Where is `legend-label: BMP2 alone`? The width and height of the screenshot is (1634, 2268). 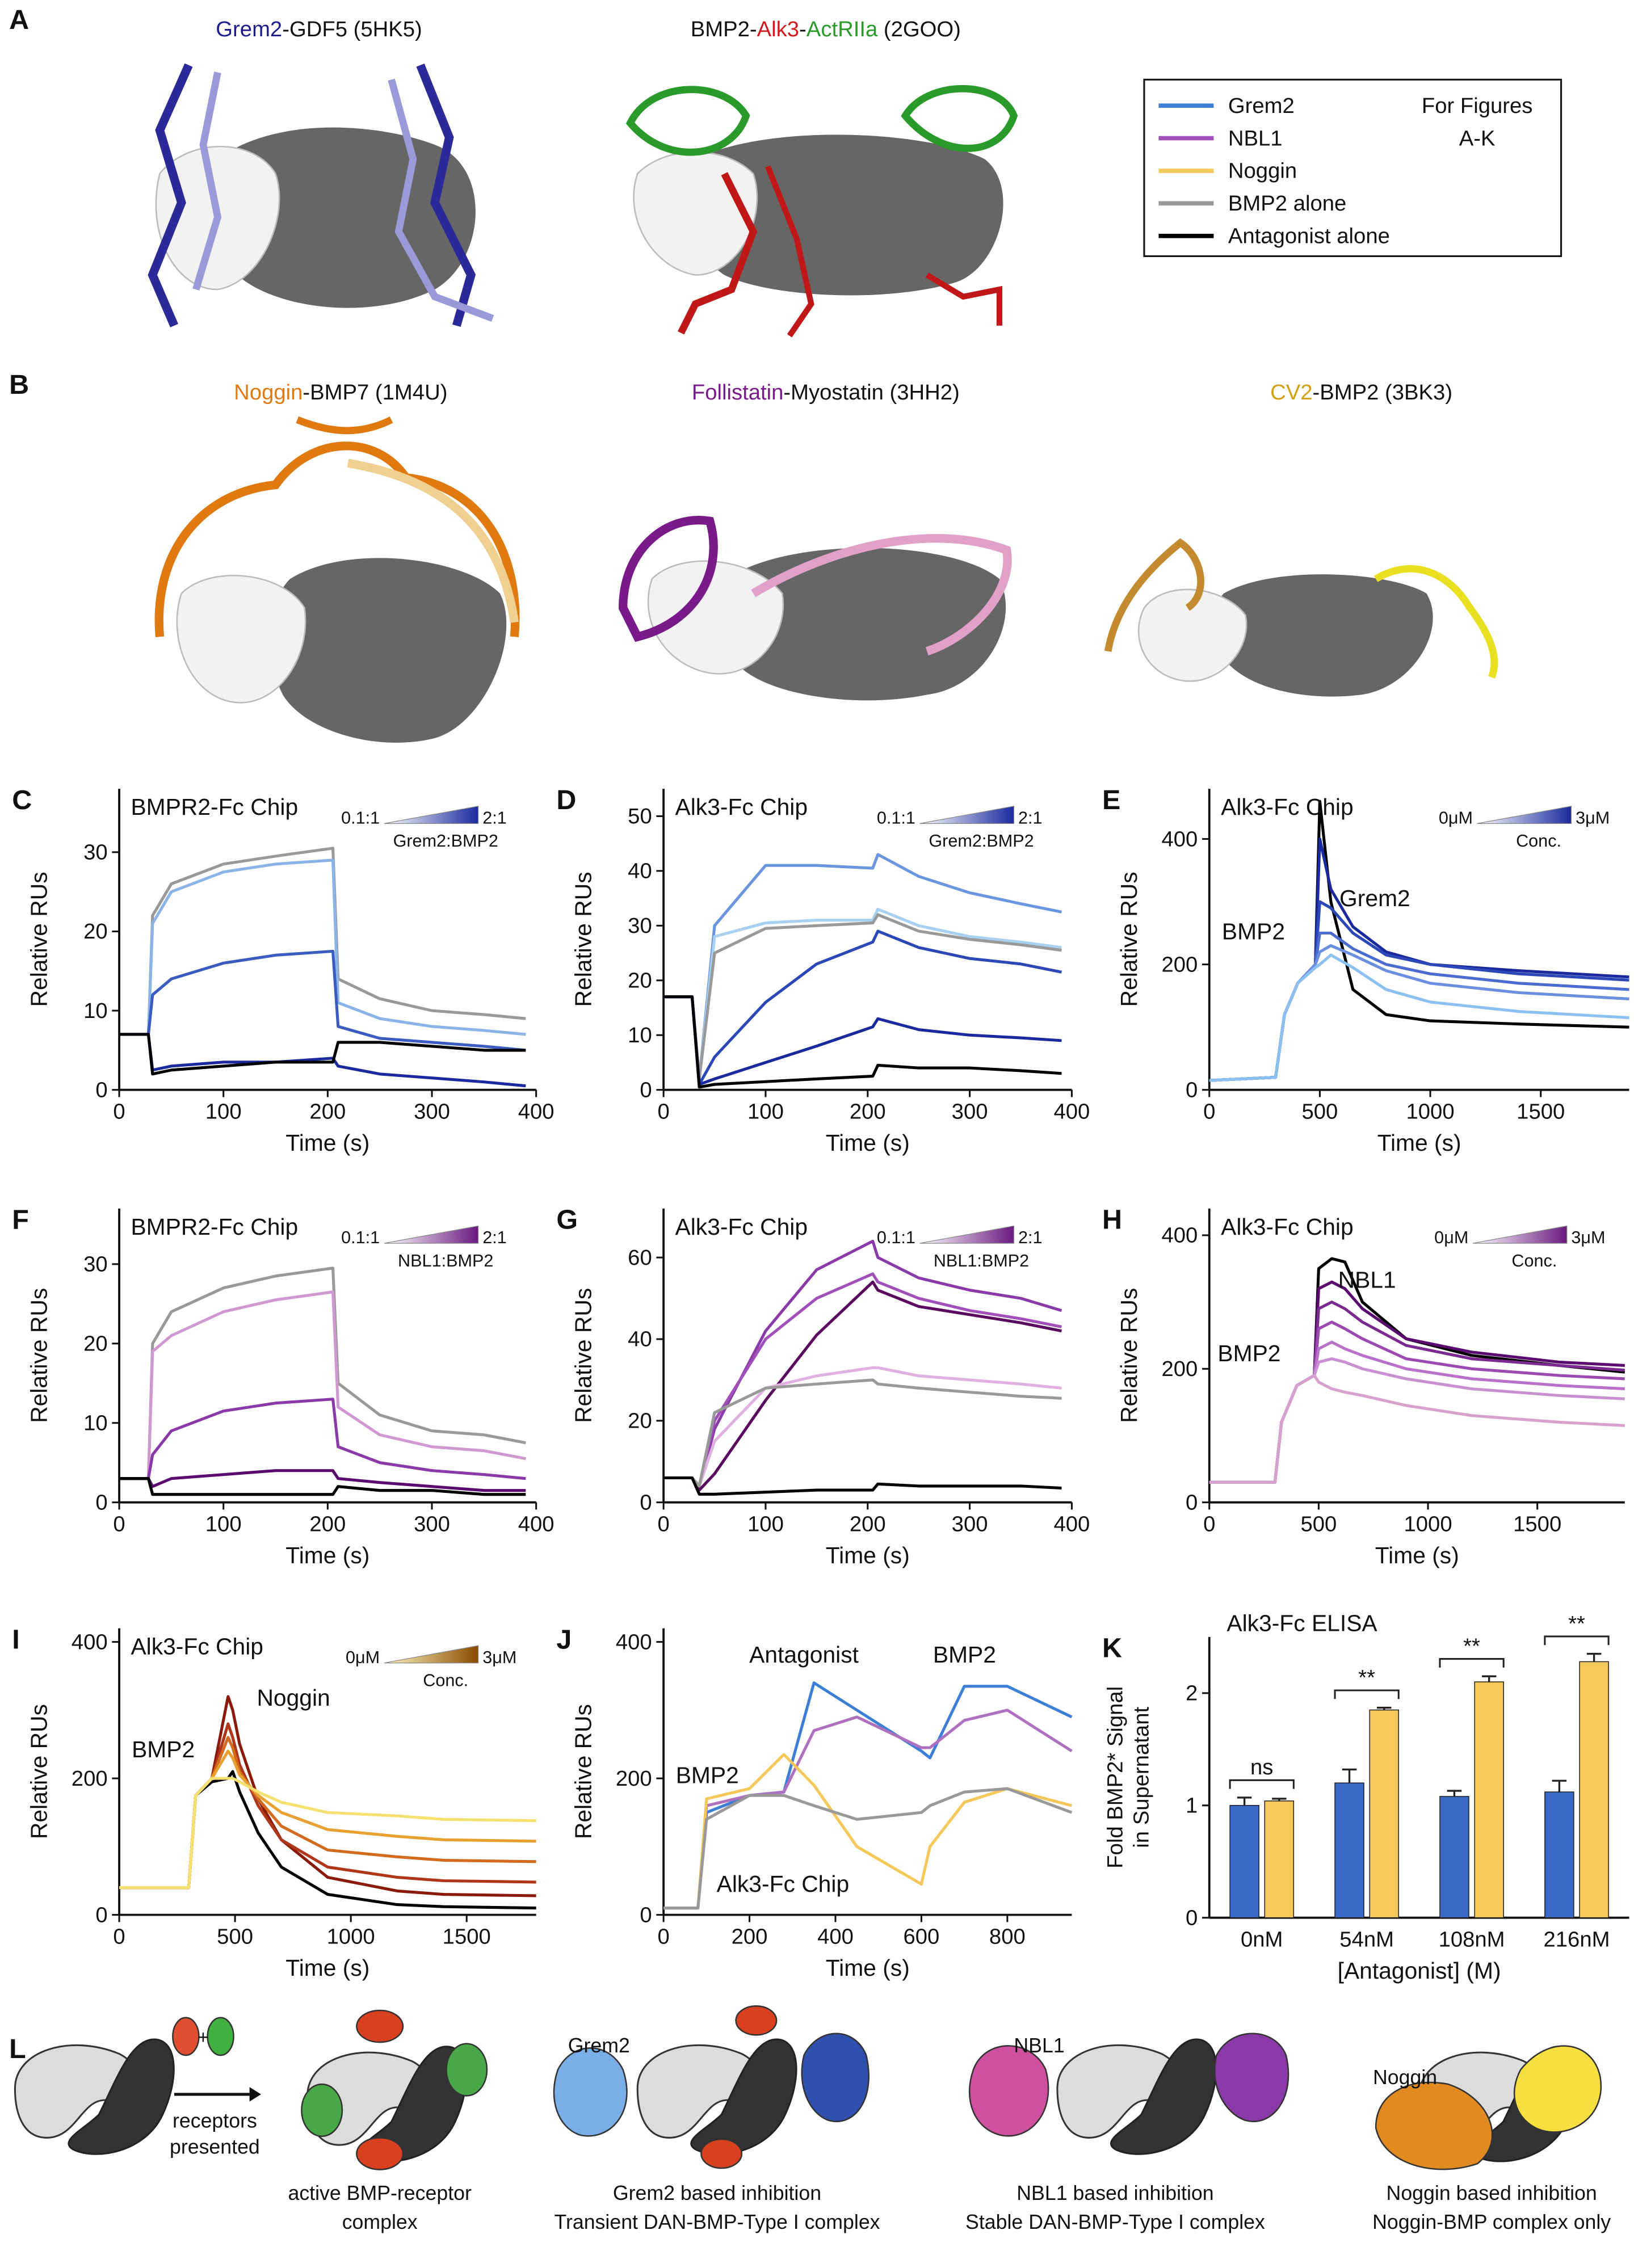
legend-label: BMP2 alone is located at coordinates (1287, 204).